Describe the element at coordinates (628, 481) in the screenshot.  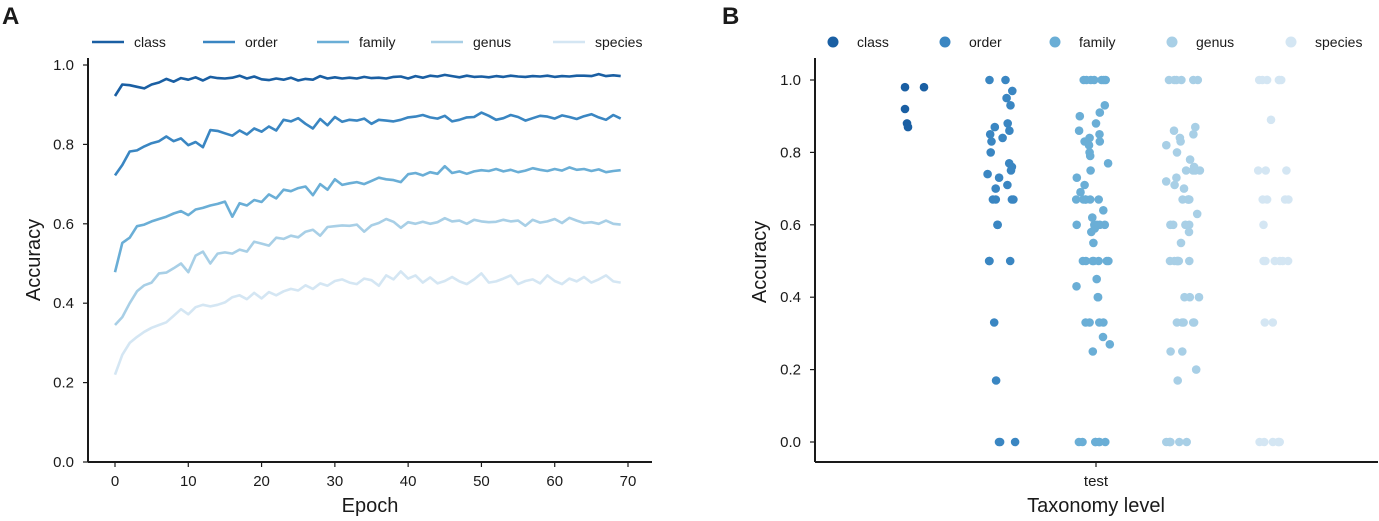
I see `panel-a-x-tick-label: 70` at that location.